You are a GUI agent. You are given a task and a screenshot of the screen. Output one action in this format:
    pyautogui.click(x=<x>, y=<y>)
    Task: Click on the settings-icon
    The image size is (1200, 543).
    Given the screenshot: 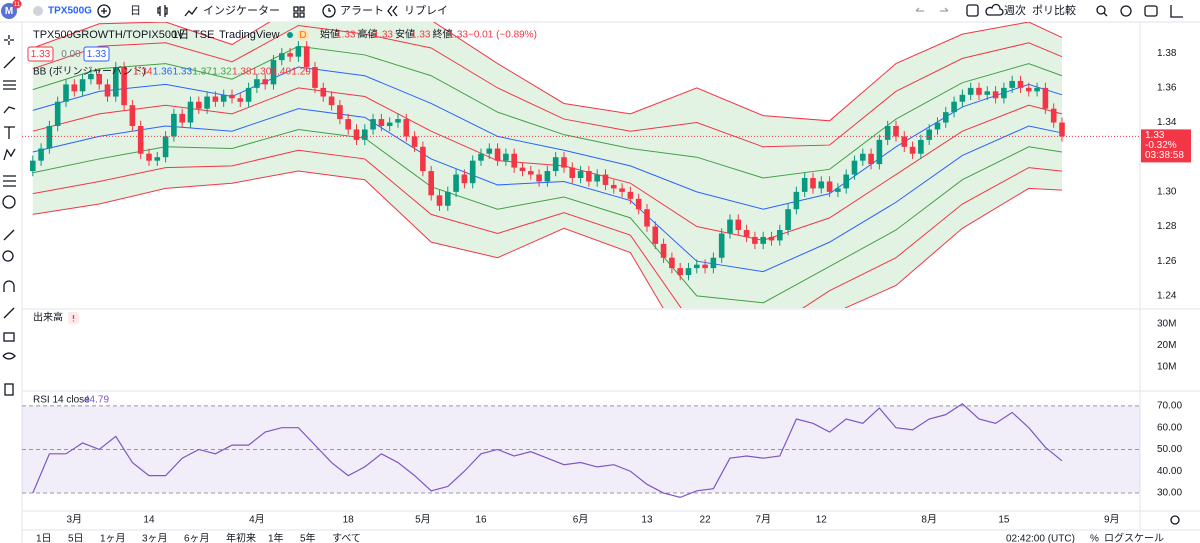 What is the action you would take?
    pyautogui.click(x=1126, y=11)
    